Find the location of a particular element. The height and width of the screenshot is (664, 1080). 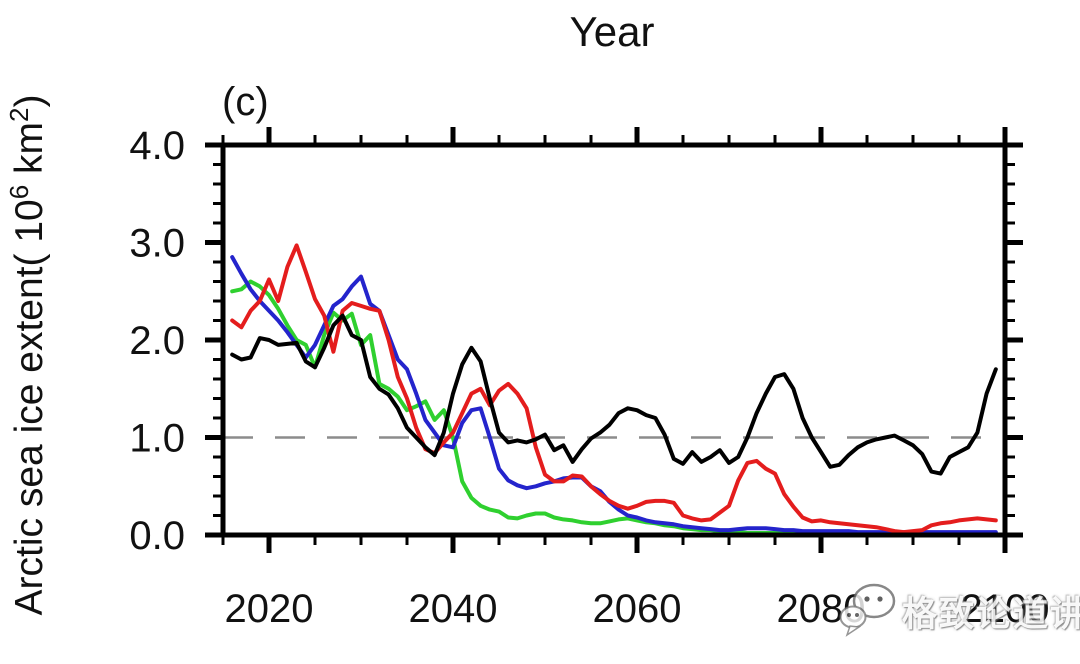

y-axis-label-prefix: Arctic sea ice extent( 10 is located at coordinates (29, 407).